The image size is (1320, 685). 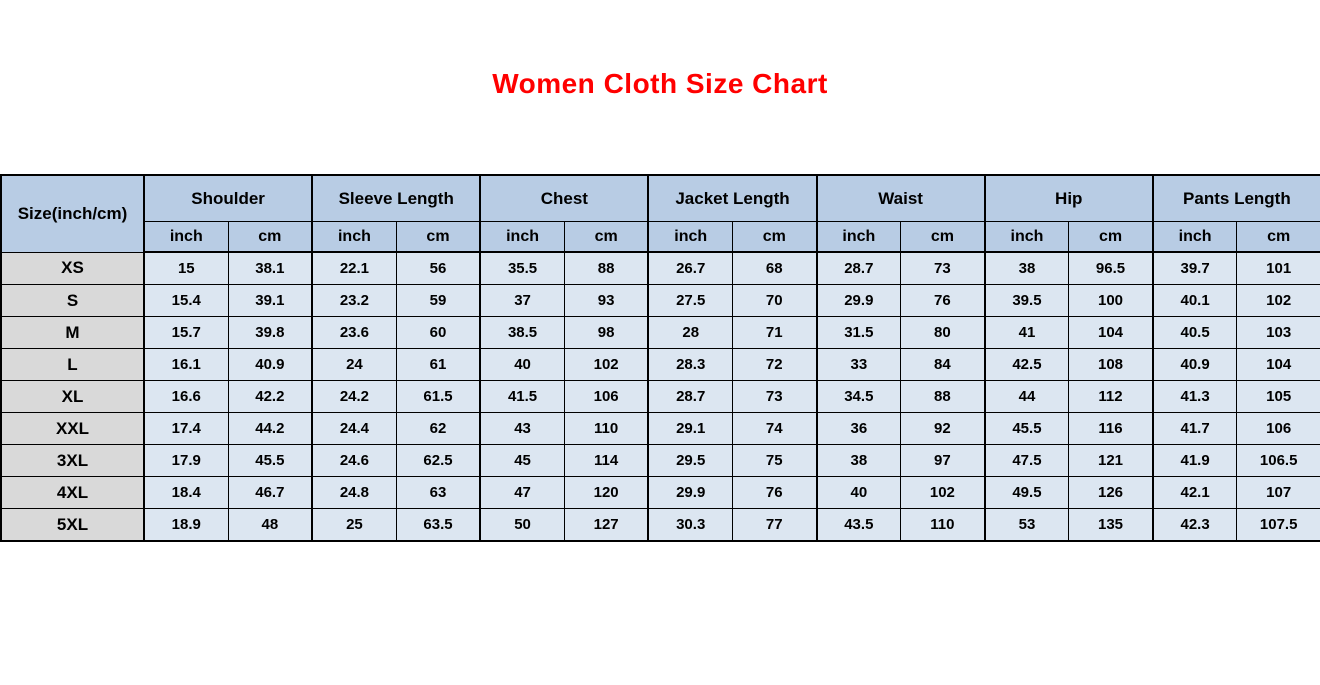 What do you see at coordinates (1194, 396) in the screenshot?
I see `table-cell: 41.3` at bounding box center [1194, 396].